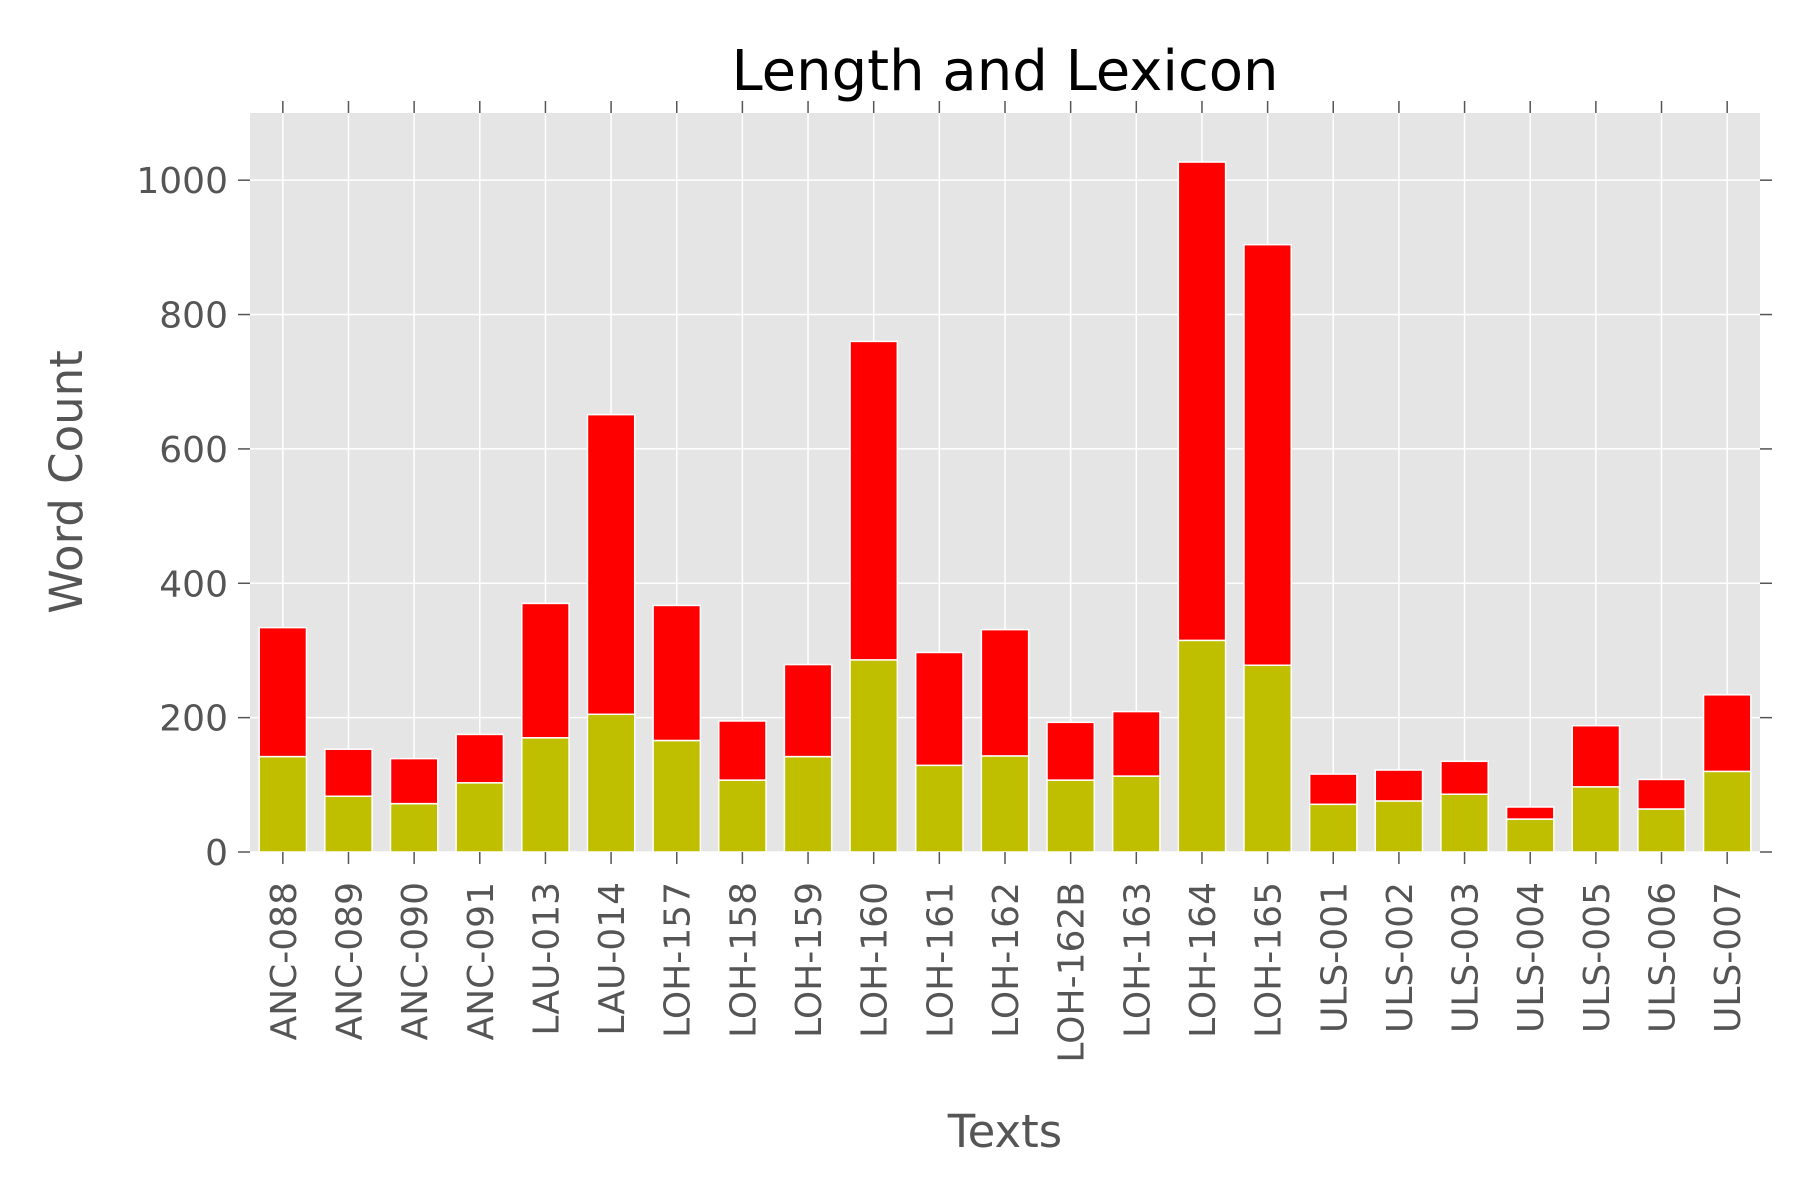 The height and width of the screenshot is (1200, 1800). What do you see at coordinates (193, 719) in the screenshot?
I see `y-tick-label: 200` at bounding box center [193, 719].